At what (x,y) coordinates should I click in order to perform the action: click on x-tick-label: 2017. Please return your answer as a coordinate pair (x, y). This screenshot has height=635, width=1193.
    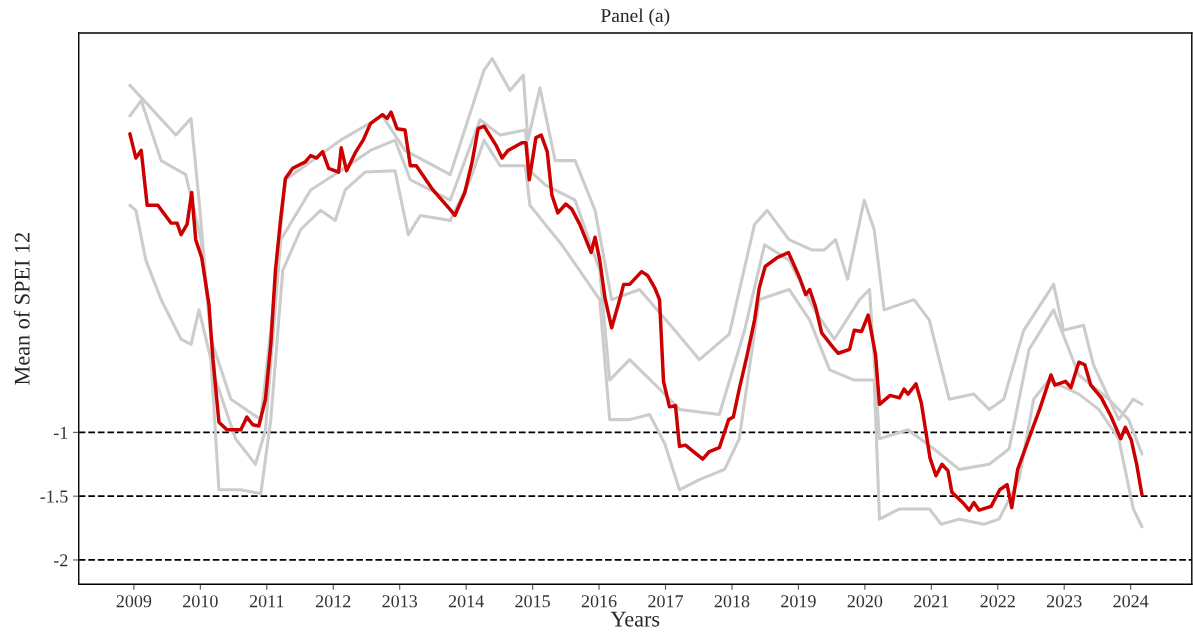
    Looking at the image, I should click on (666, 601).